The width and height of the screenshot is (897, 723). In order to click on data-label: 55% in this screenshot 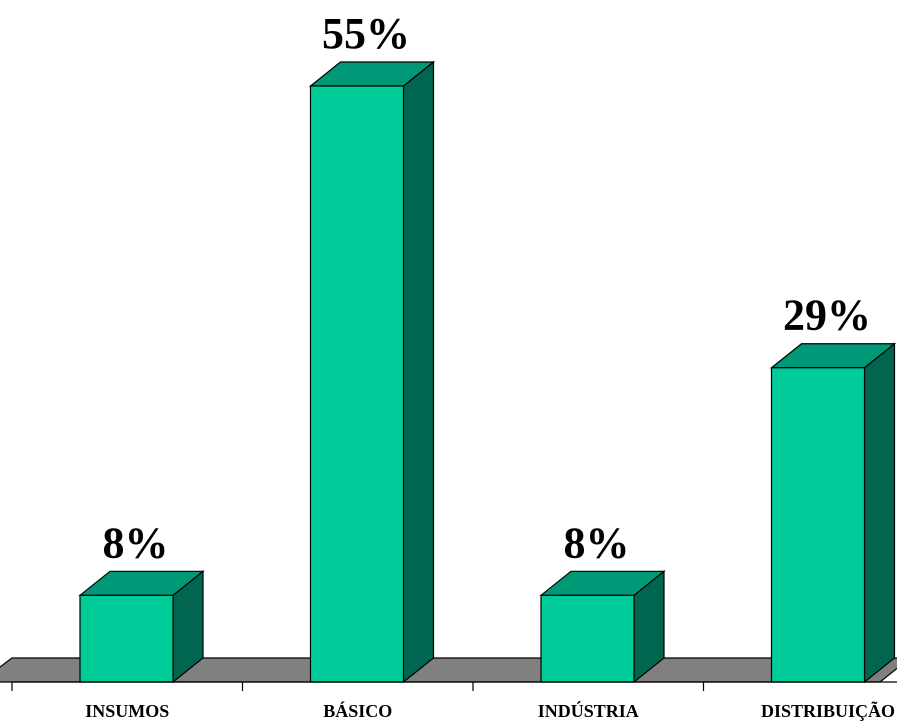, I will do `click(366, 33)`.